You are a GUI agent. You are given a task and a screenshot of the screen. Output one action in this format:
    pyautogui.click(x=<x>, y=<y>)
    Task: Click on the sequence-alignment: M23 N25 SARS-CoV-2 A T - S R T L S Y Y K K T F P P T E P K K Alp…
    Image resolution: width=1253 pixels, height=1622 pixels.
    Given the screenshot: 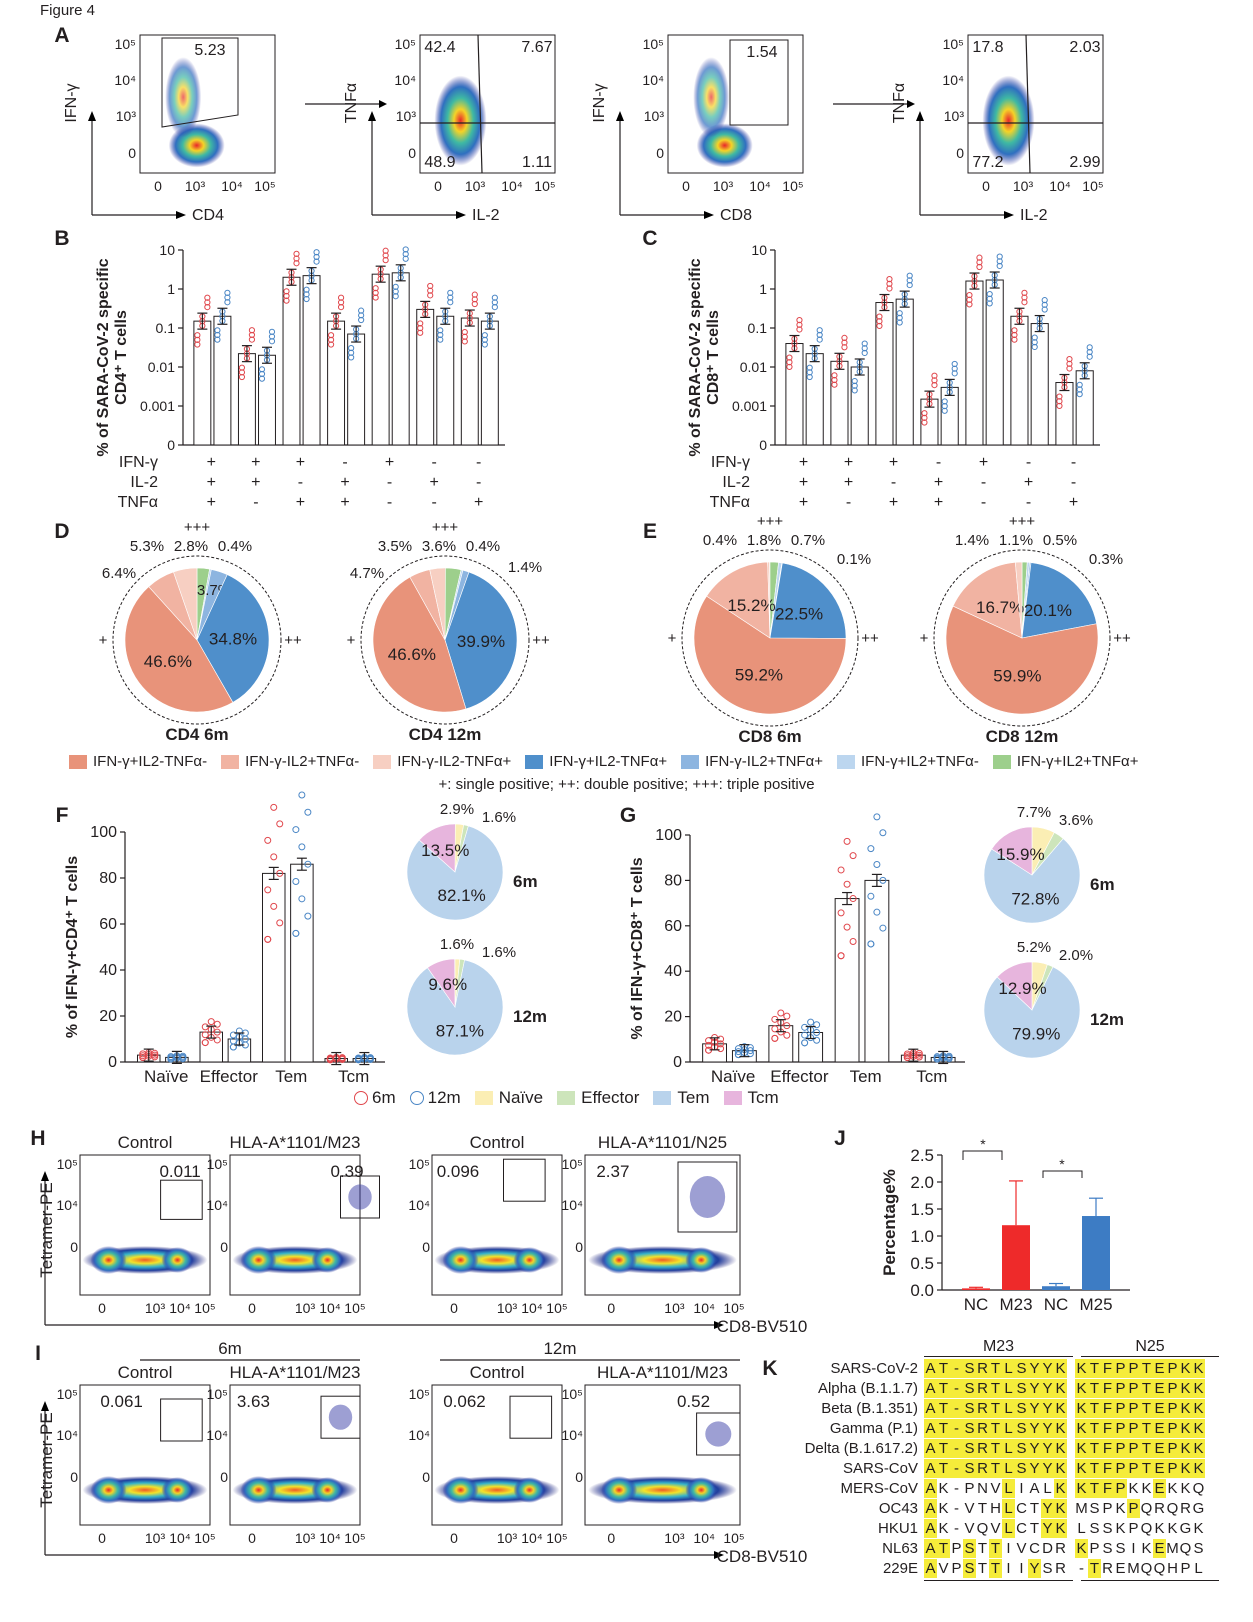 What is the action you would take?
    pyautogui.click(x=999, y=1459)
    